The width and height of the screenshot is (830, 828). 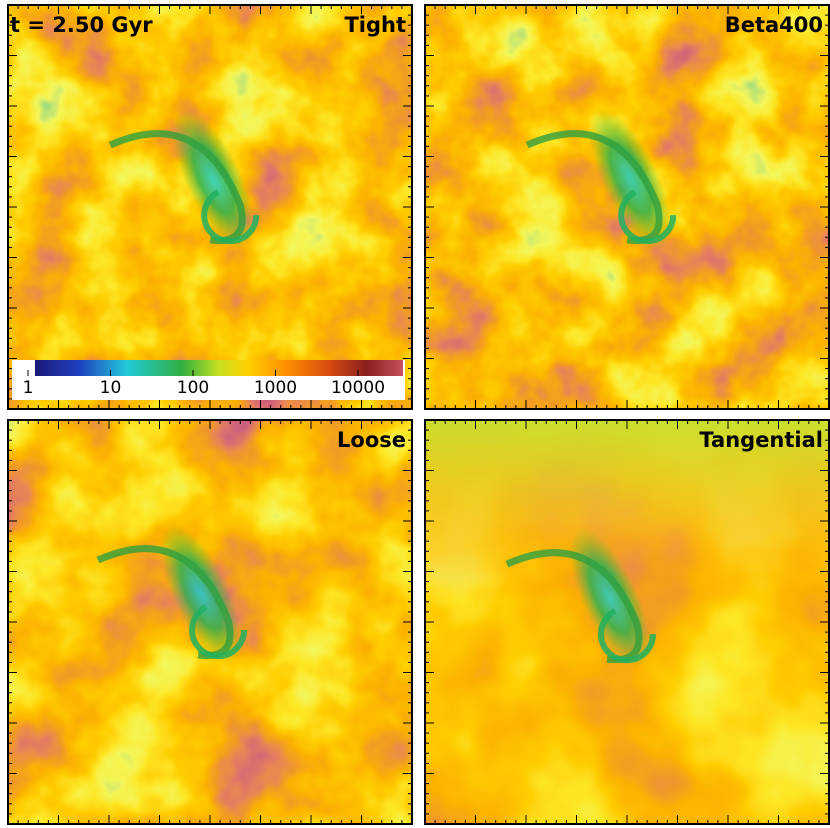 I want to click on colorbar-ramp, so click(x=219, y=368).